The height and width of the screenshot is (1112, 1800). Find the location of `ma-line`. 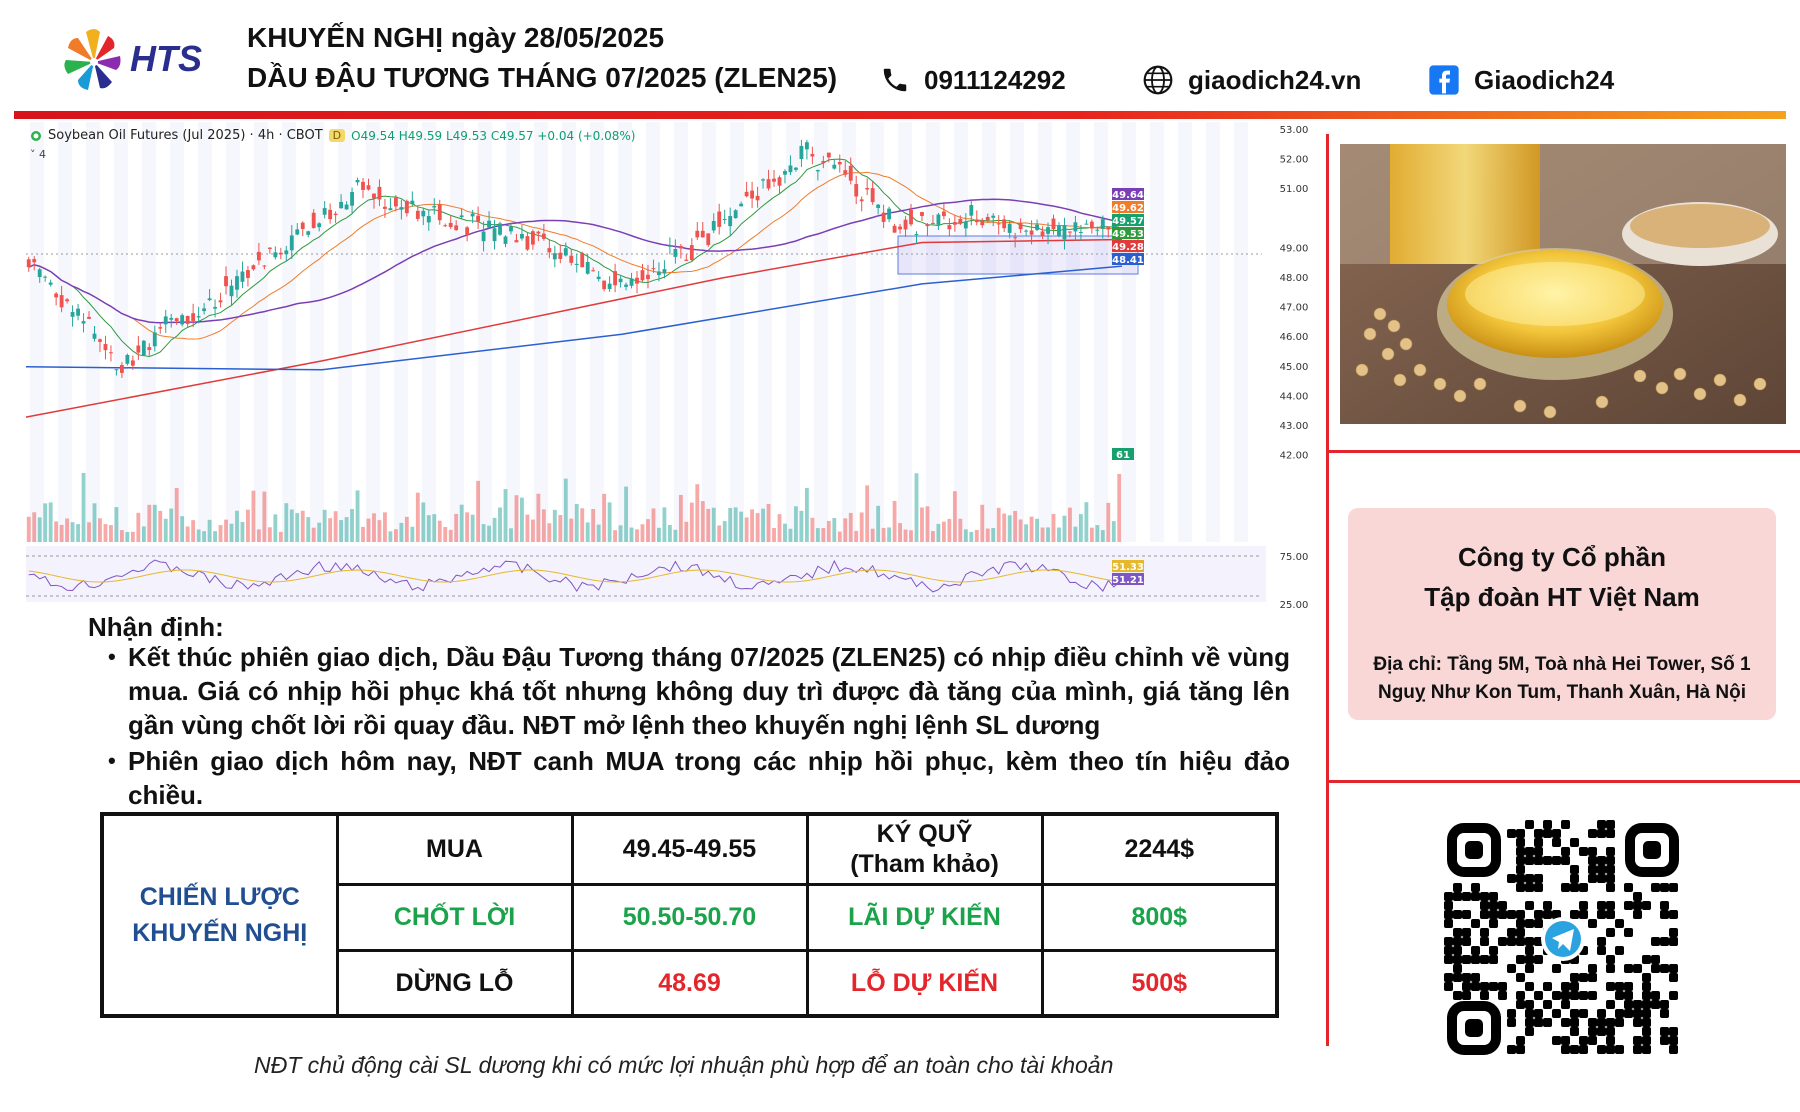

ma-line is located at coordinates (574, 255).